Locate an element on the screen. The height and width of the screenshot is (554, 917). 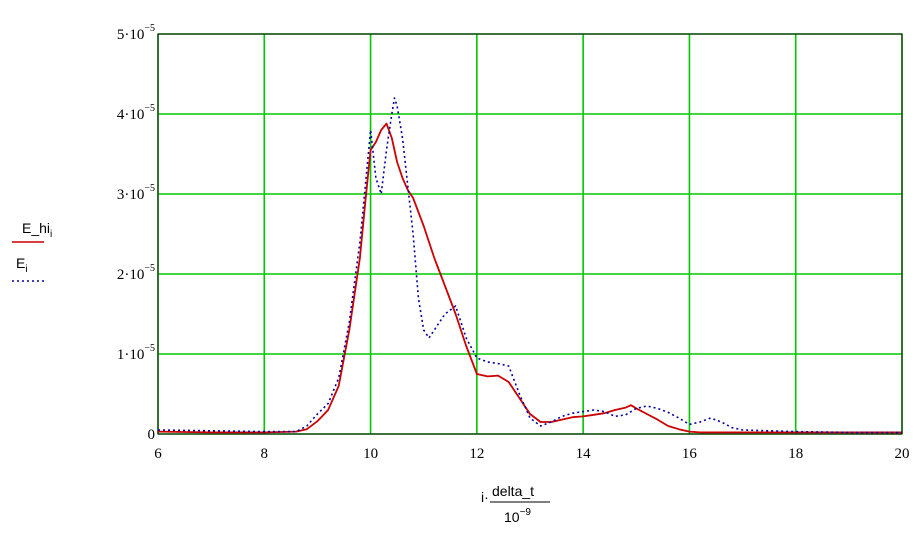
x-tick-labels: 6 8 10 12 14 16 18 20 is located at coordinates (531, 454).